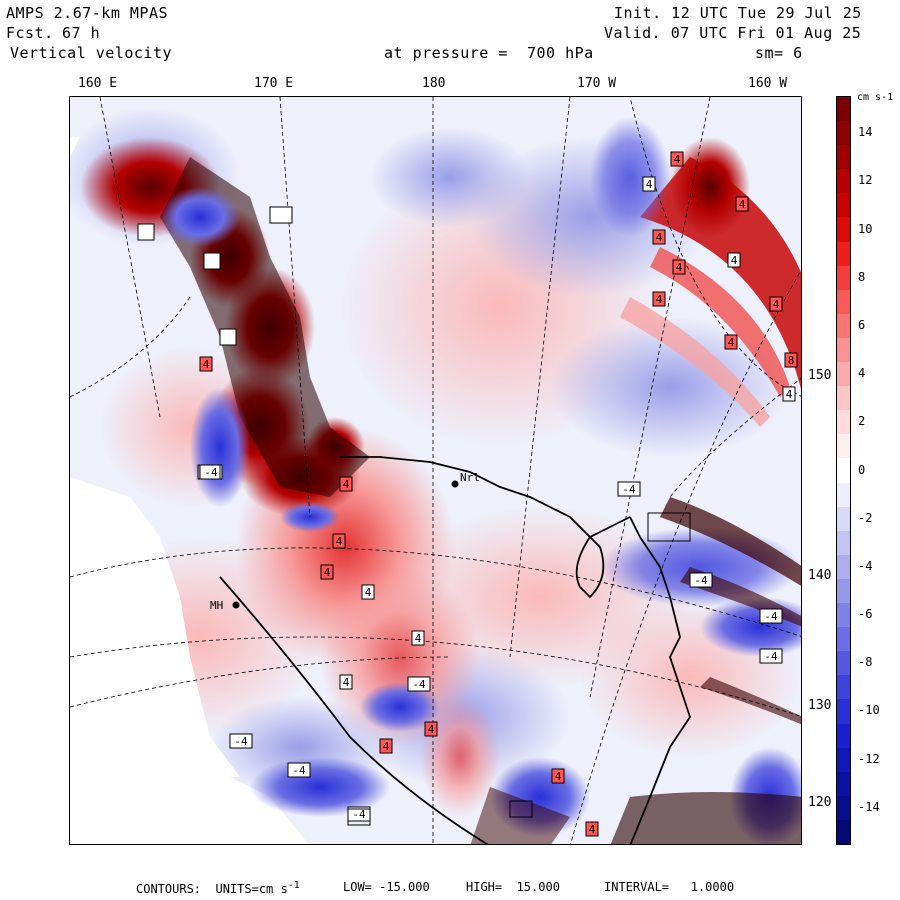  What do you see at coordinates (865, 614) in the screenshot?
I see `colorbar-tick-label: -6` at bounding box center [865, 614].